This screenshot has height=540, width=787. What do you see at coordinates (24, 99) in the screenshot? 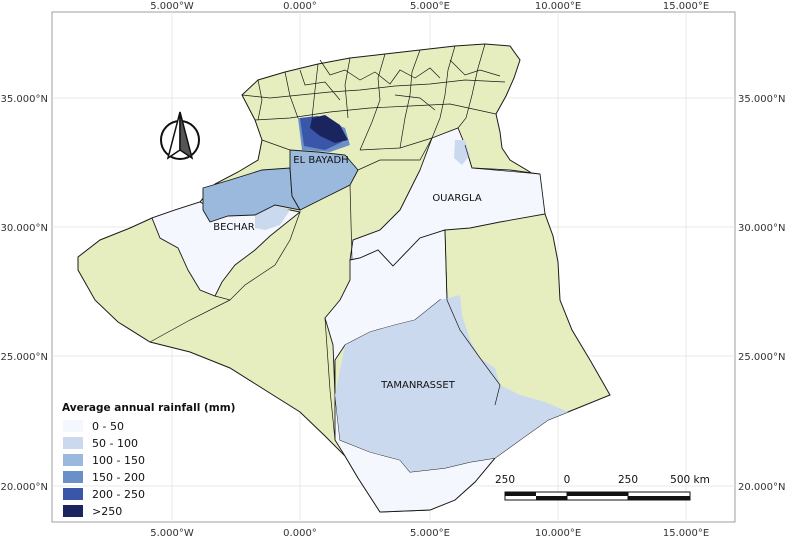
I see `left-tick-label: 35.000°N` at bounding box center [24, 99].